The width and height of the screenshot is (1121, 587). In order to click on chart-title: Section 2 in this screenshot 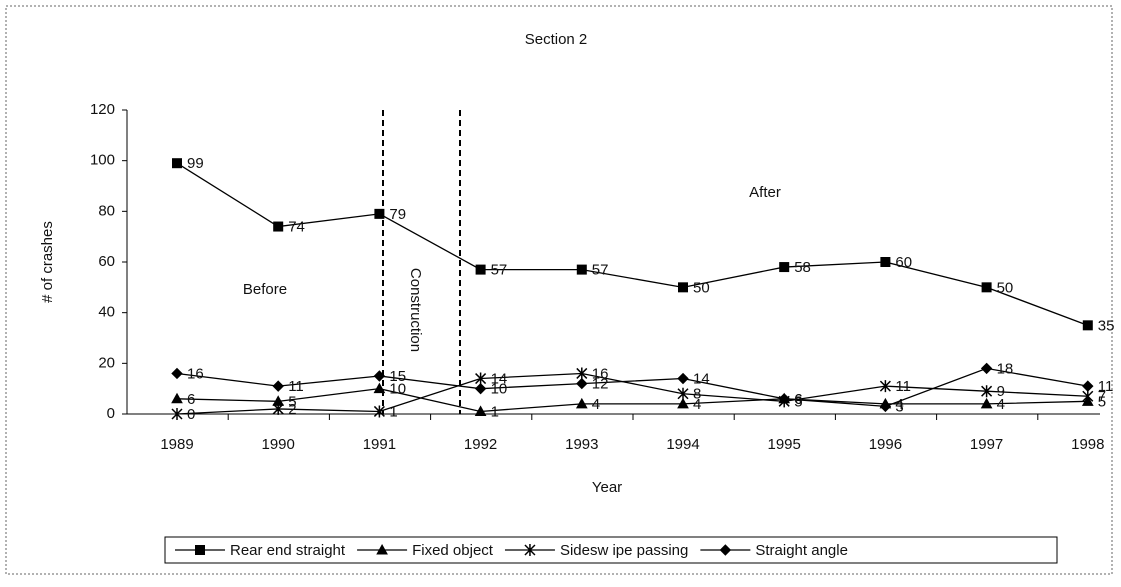, I will do `click(556, 39)`.